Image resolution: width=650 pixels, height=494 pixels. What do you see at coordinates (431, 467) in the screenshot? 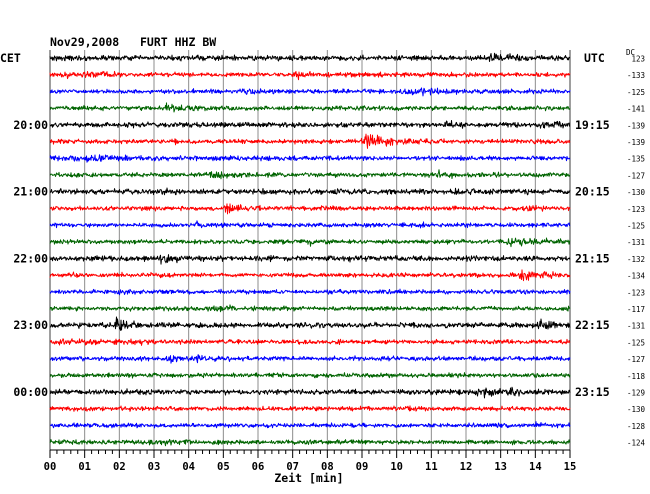
I see `x-tick-label-11: 11` at bounding box center [431, 467].